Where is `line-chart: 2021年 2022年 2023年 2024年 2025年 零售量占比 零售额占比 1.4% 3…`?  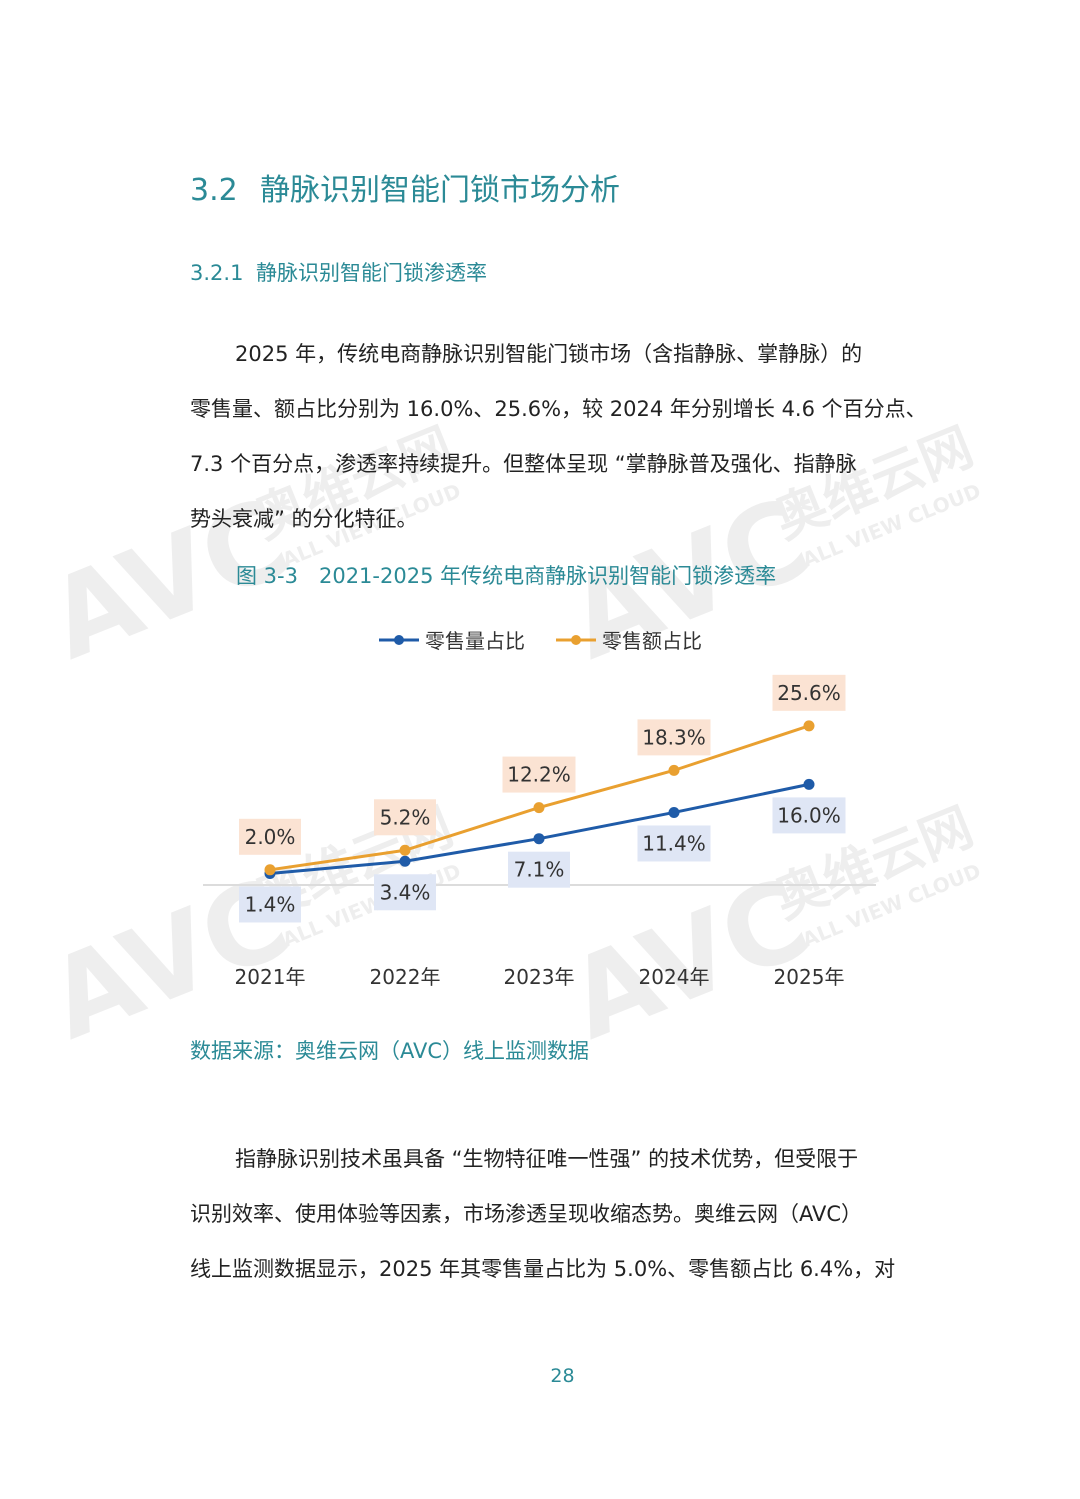
line-chart: 2021年 2022年 2023年 2024年 2025年 零售量占比 零售额占比 1.4% 3… is located at coordinates (539, 809).